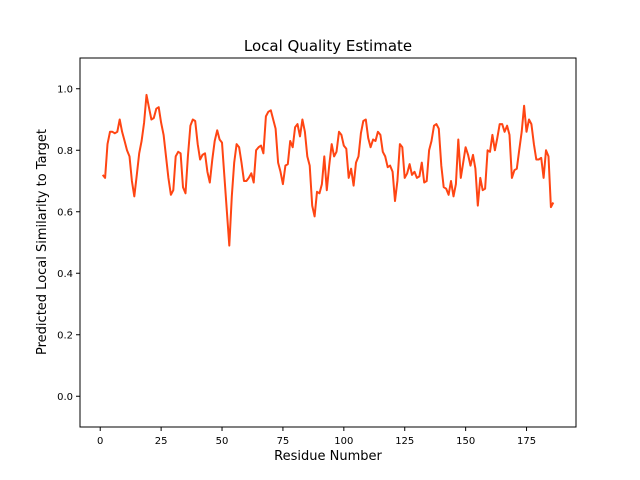 The width and height of the screenshot is (640, 480). I want to click on x-tick-label: 100, so click(343, 441).